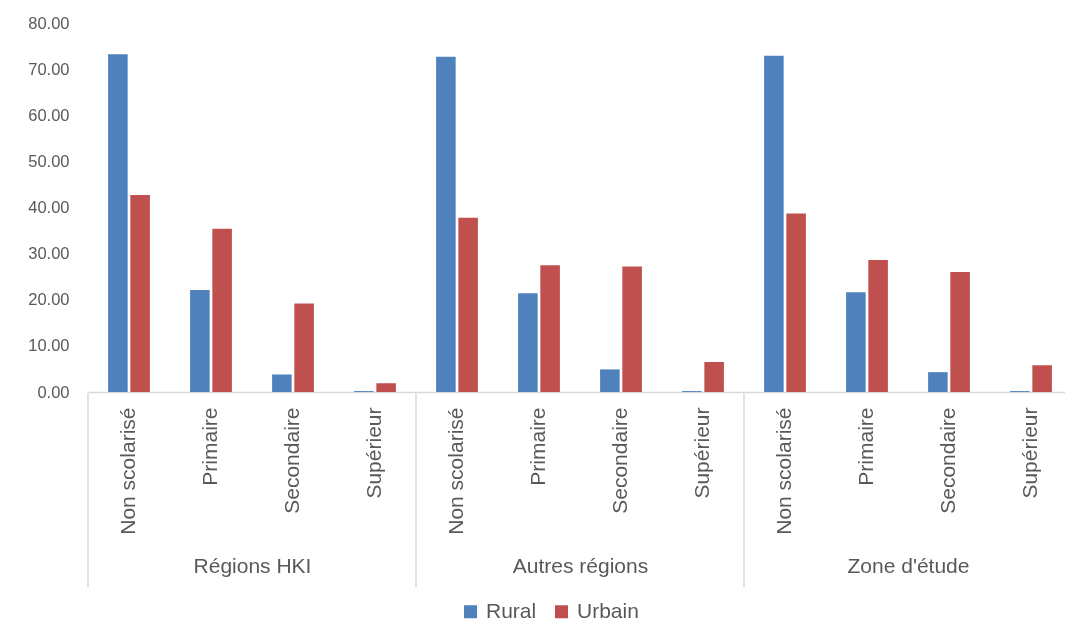 The height and width of the screenshot is (632, 1065). Describe the element at coordinates (49, 345) in the screenshot. I see `y-tick-label: 10.00` at that location.